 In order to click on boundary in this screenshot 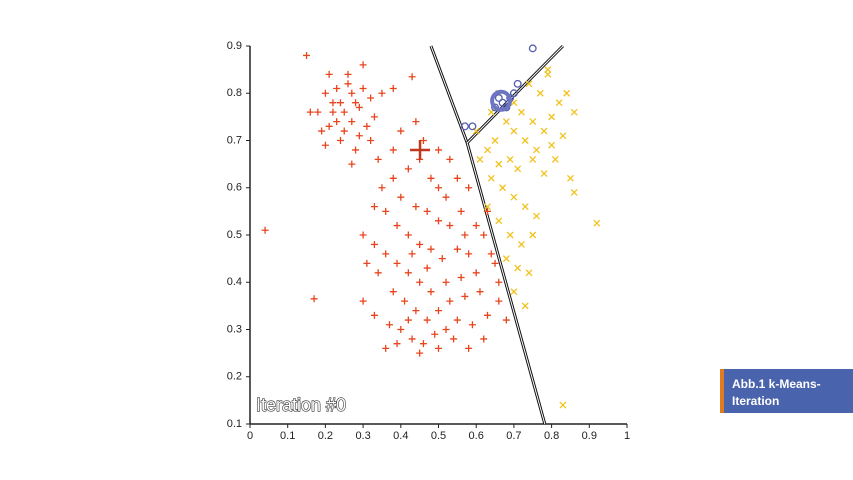, I will do `click(488, 235)`.